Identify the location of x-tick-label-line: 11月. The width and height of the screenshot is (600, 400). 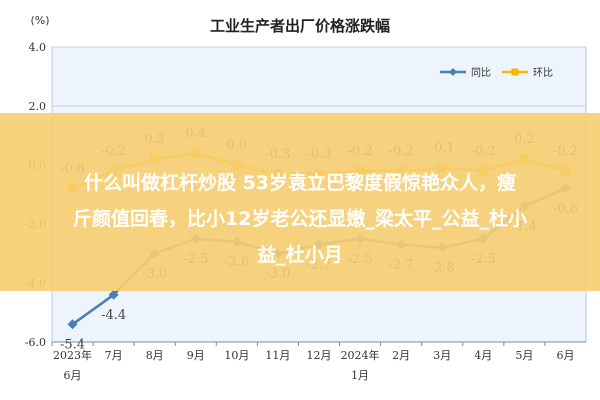
(277, 355).